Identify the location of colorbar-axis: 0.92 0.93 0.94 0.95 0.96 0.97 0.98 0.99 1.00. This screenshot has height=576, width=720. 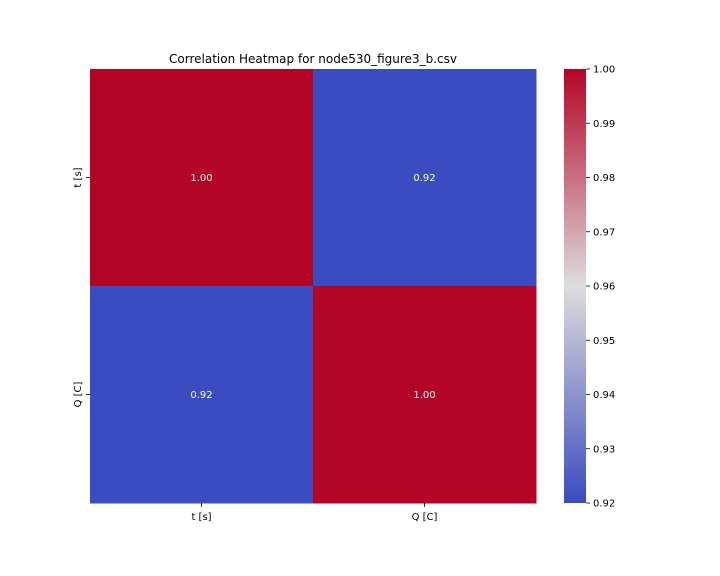
(600, 287).